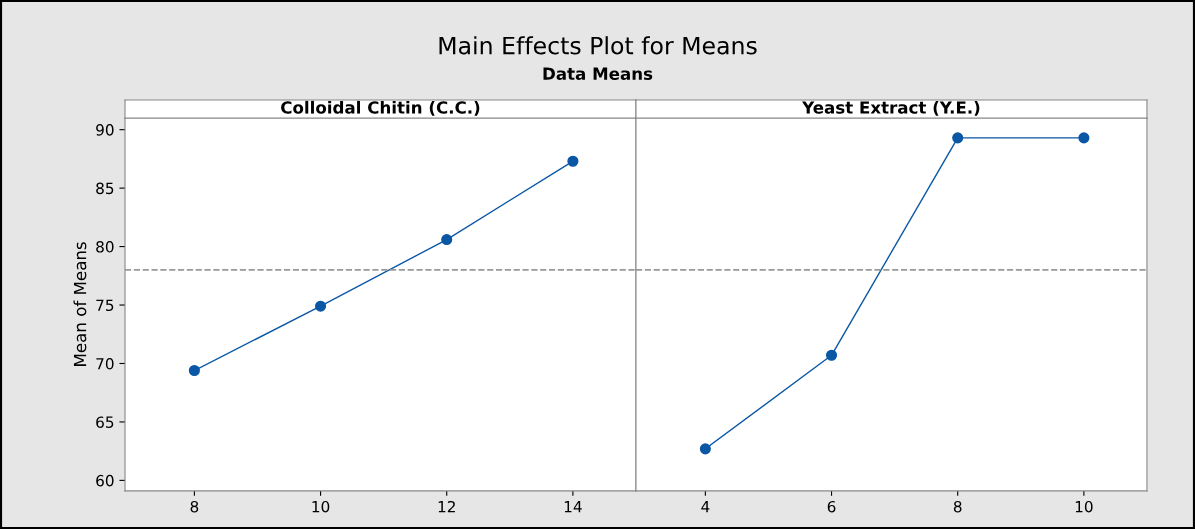 This screenshot has width=1195, height=529. What do you see at coordinates (105, 363) in the screenshot?
I see `y-tick-label: 70` at bounding box center [105, 363].